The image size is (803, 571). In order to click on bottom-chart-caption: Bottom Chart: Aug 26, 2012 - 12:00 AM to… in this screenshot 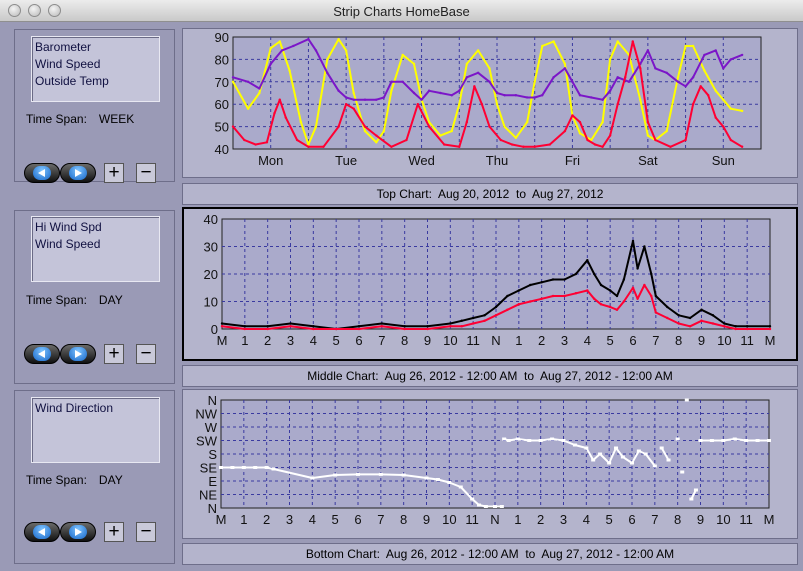, I will do `click(490, 554)`.